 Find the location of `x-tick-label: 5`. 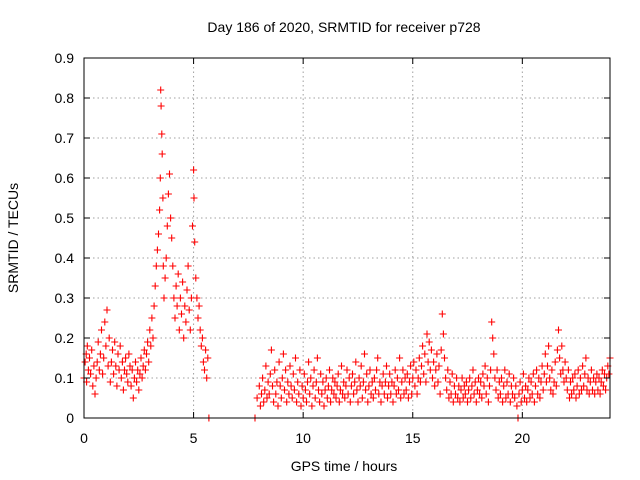

x-tick-label: 5 is located at coordinates (194, 438).